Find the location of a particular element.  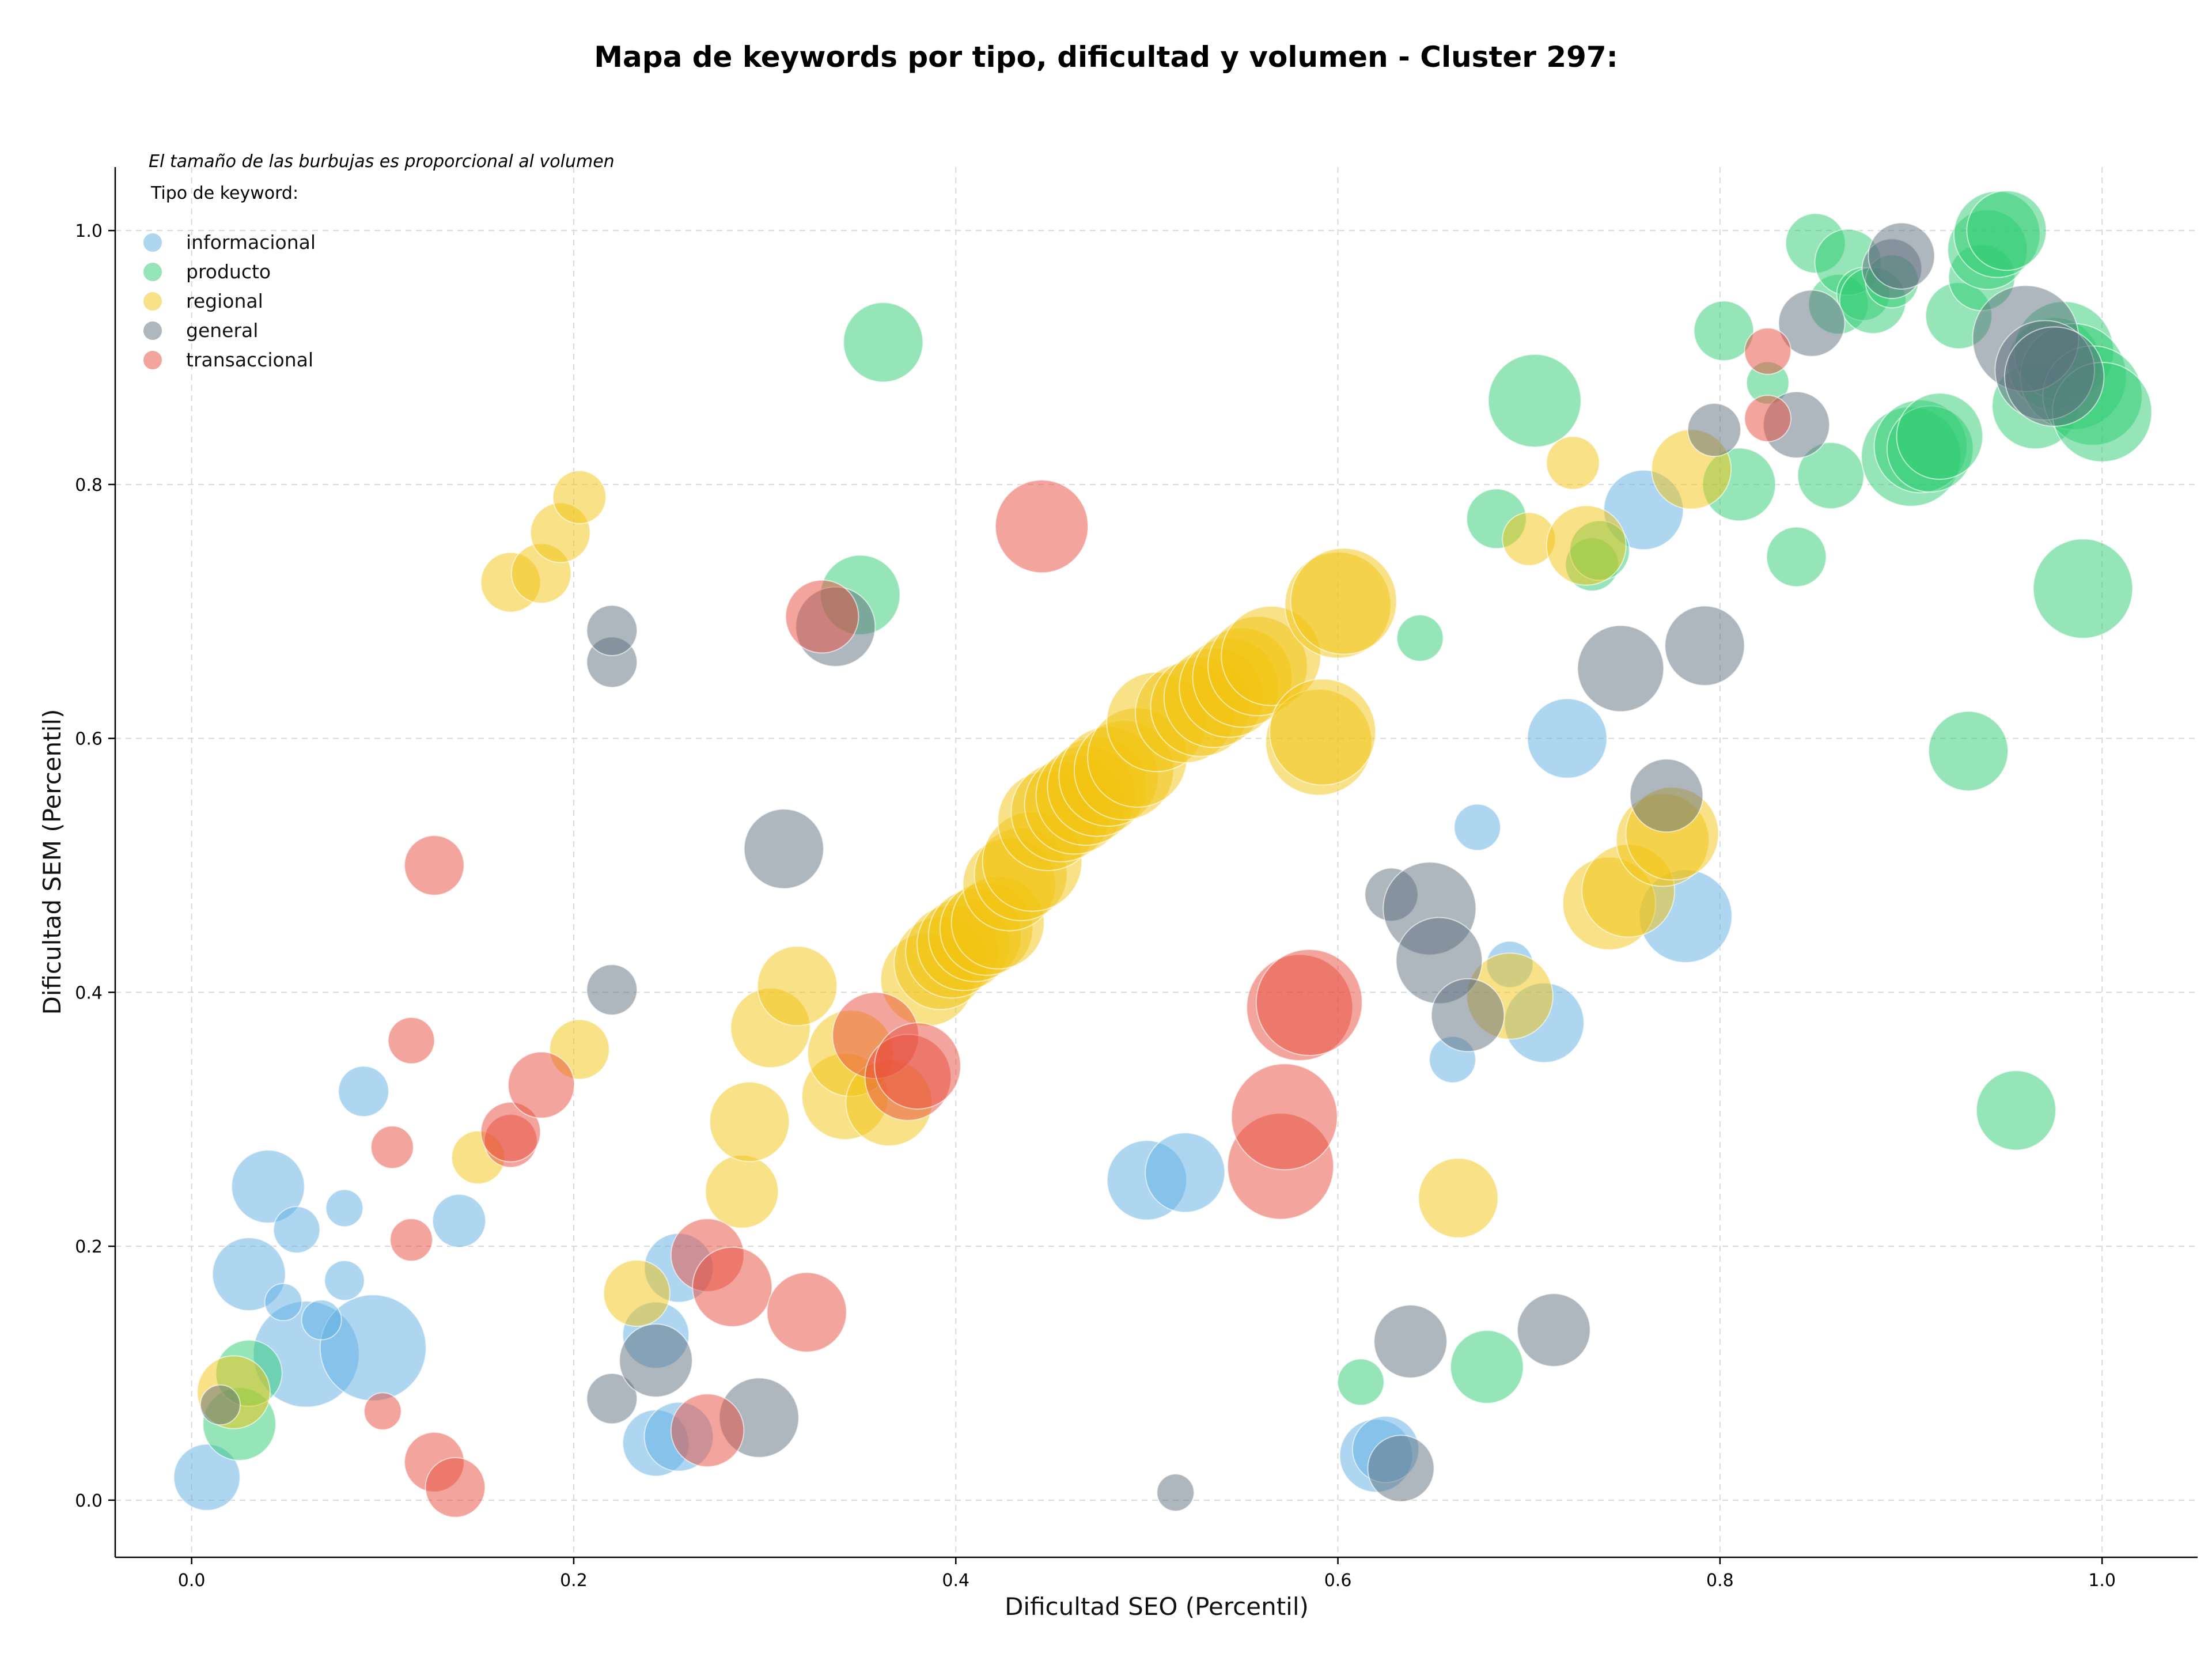

x-tick-label: 0.0 is located at coordinates (192, 1581).